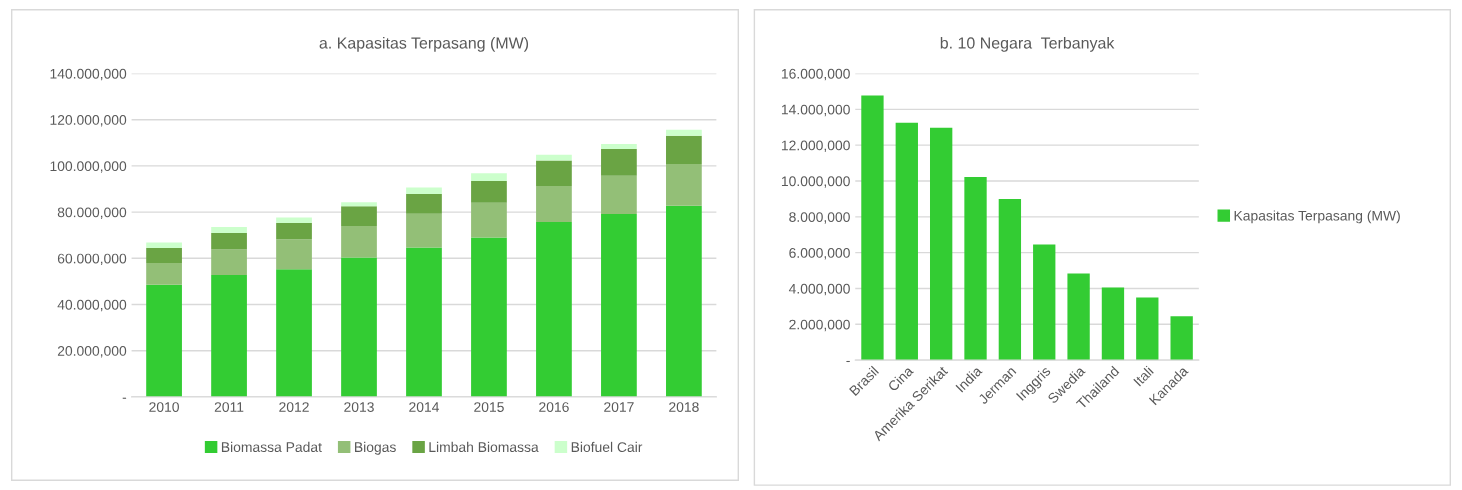  What do you see at coordinates (684, 407) in the screenshot?
I see `x-tick-label: 2018` at bounding box center [684, 407].